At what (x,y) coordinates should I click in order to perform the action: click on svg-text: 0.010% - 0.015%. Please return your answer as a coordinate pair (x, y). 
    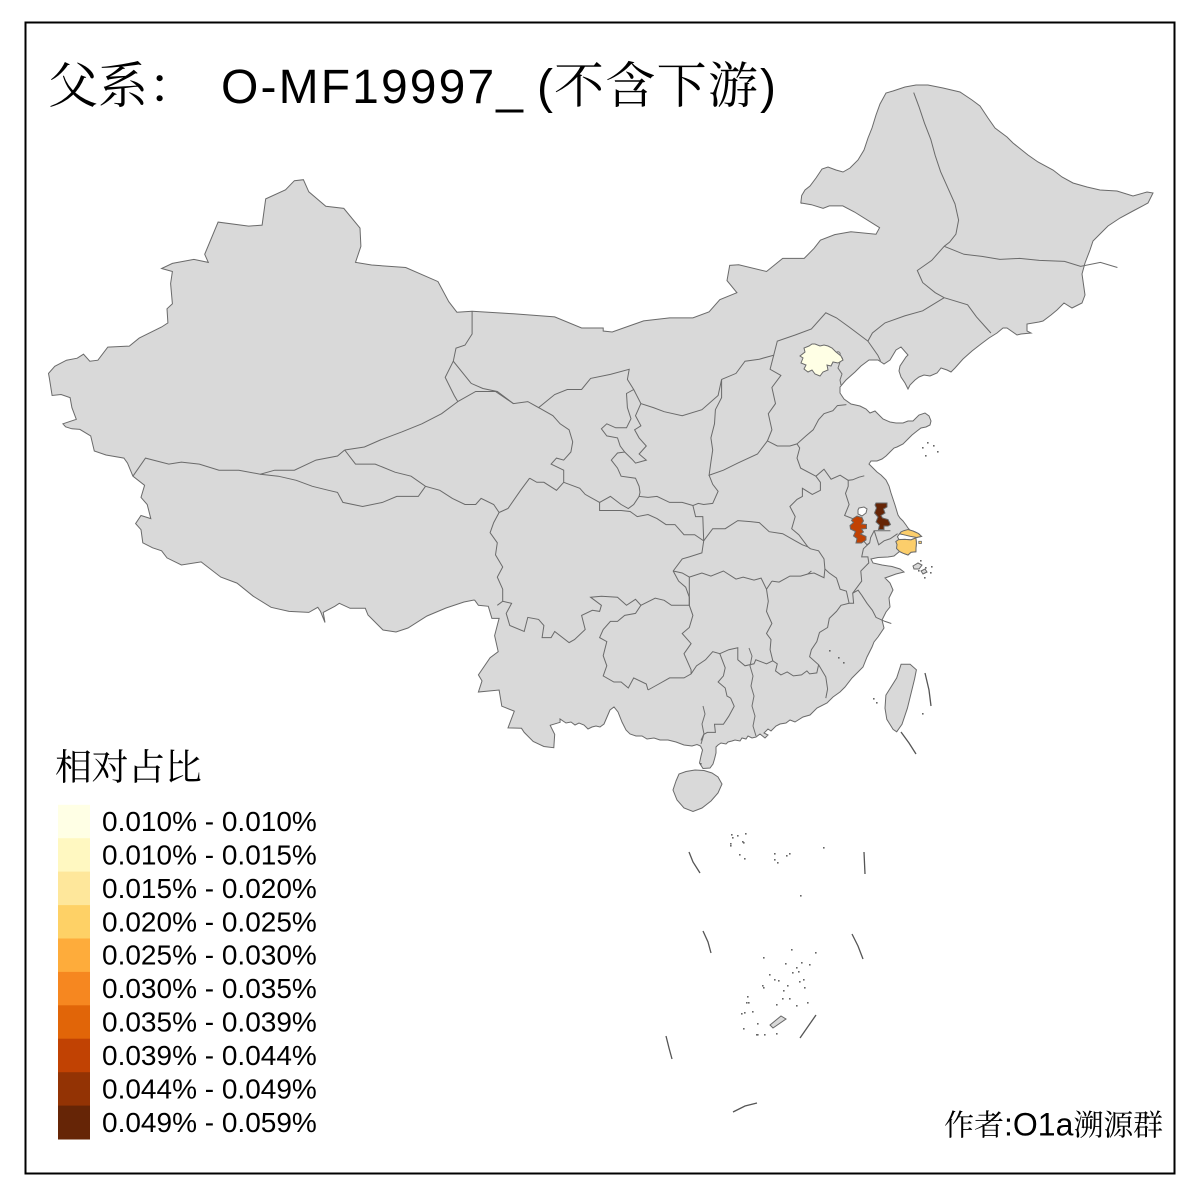
    Looking at the image, I should click on (209, 854).